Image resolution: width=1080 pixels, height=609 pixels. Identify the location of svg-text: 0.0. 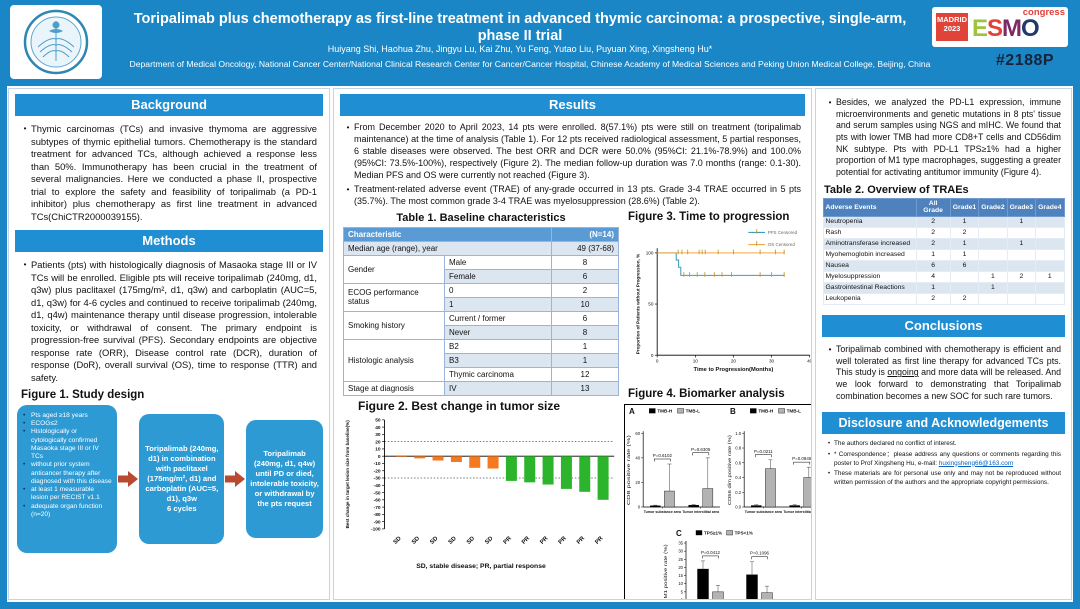
(738, 506).